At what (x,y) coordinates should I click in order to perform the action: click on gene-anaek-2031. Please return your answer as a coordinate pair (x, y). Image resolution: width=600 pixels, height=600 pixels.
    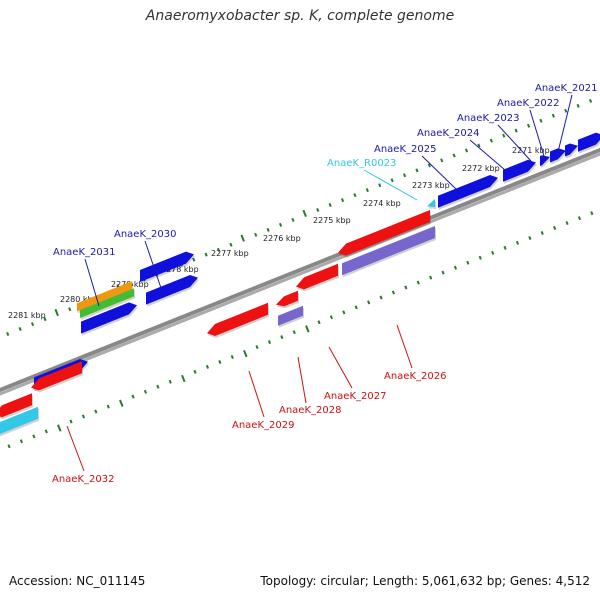
    Looking at the image, I should click on (109, 319).